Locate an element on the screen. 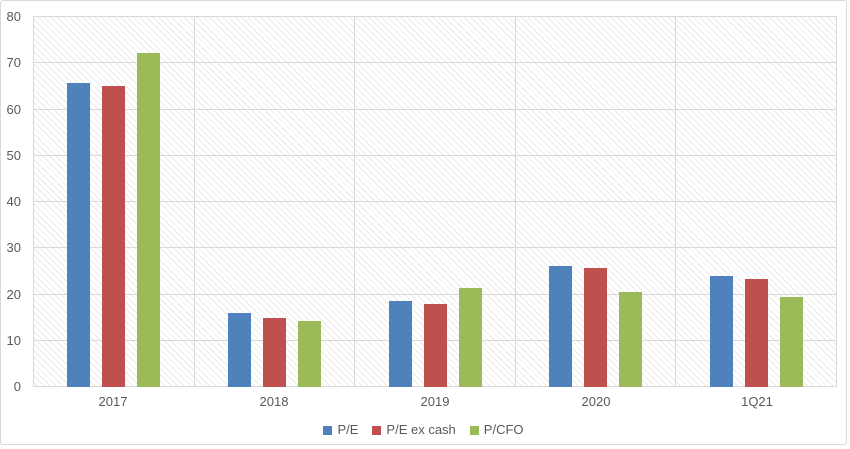 The image size is (850, 449). legend-label: P/E ex cash is located at coordinates (421, 429).